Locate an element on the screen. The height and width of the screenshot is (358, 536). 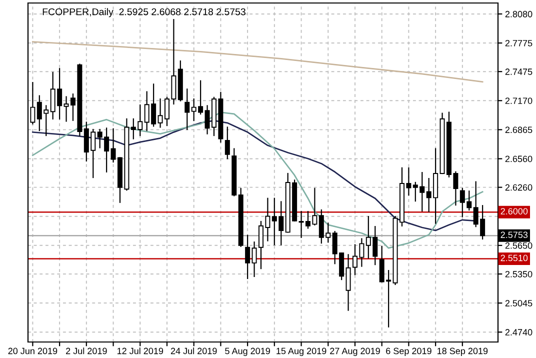
x-tick-label: 6 Sep 2019 is located at coordinates (409, 352).